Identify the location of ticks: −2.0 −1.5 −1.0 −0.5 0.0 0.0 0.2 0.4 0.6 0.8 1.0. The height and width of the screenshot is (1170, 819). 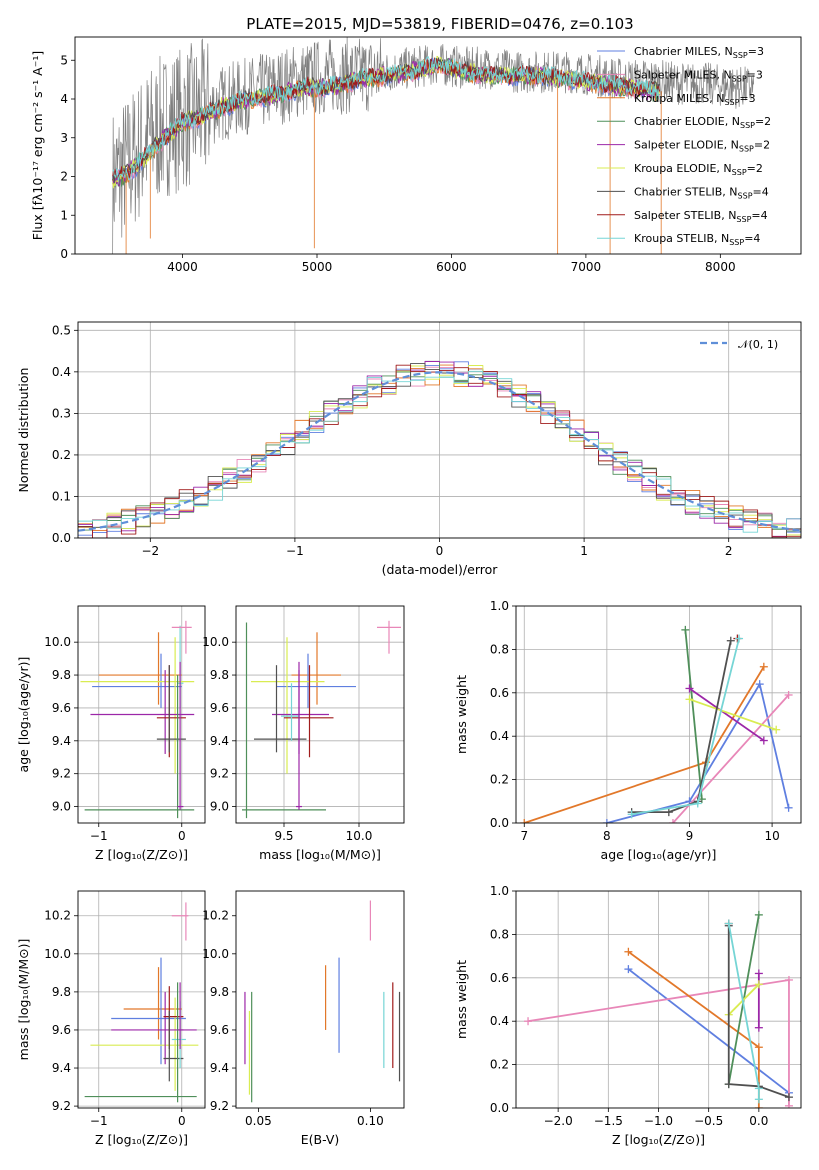
(629, 1006).